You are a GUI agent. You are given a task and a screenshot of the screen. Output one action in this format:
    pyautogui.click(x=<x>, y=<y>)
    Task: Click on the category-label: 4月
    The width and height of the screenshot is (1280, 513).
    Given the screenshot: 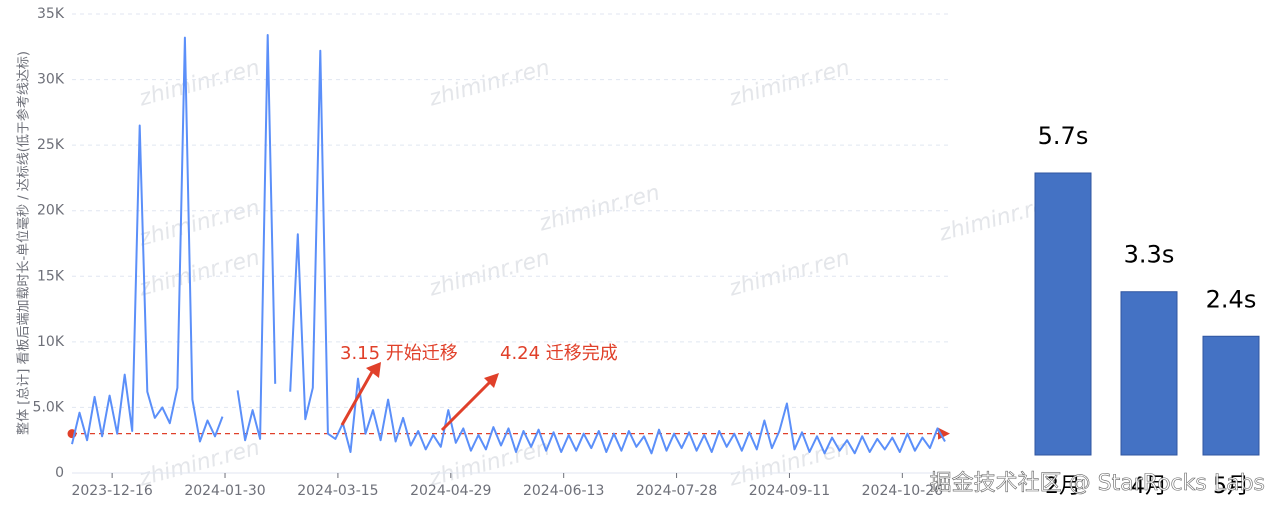 What is the action you would take?
    pyautogui.click(x=1149, y=486)
    